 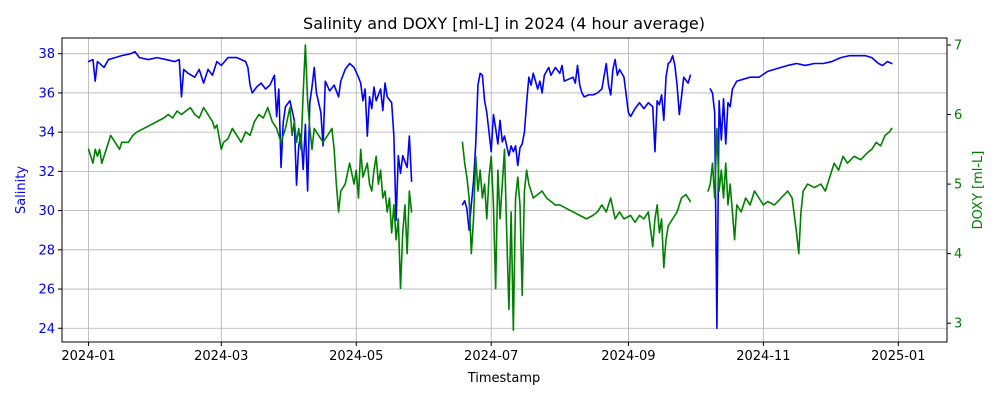 What do you see at coordinates (88, 356) in the screenshot?
I see `x-tick-label: 2024-01` at bounding box center [88, 356].